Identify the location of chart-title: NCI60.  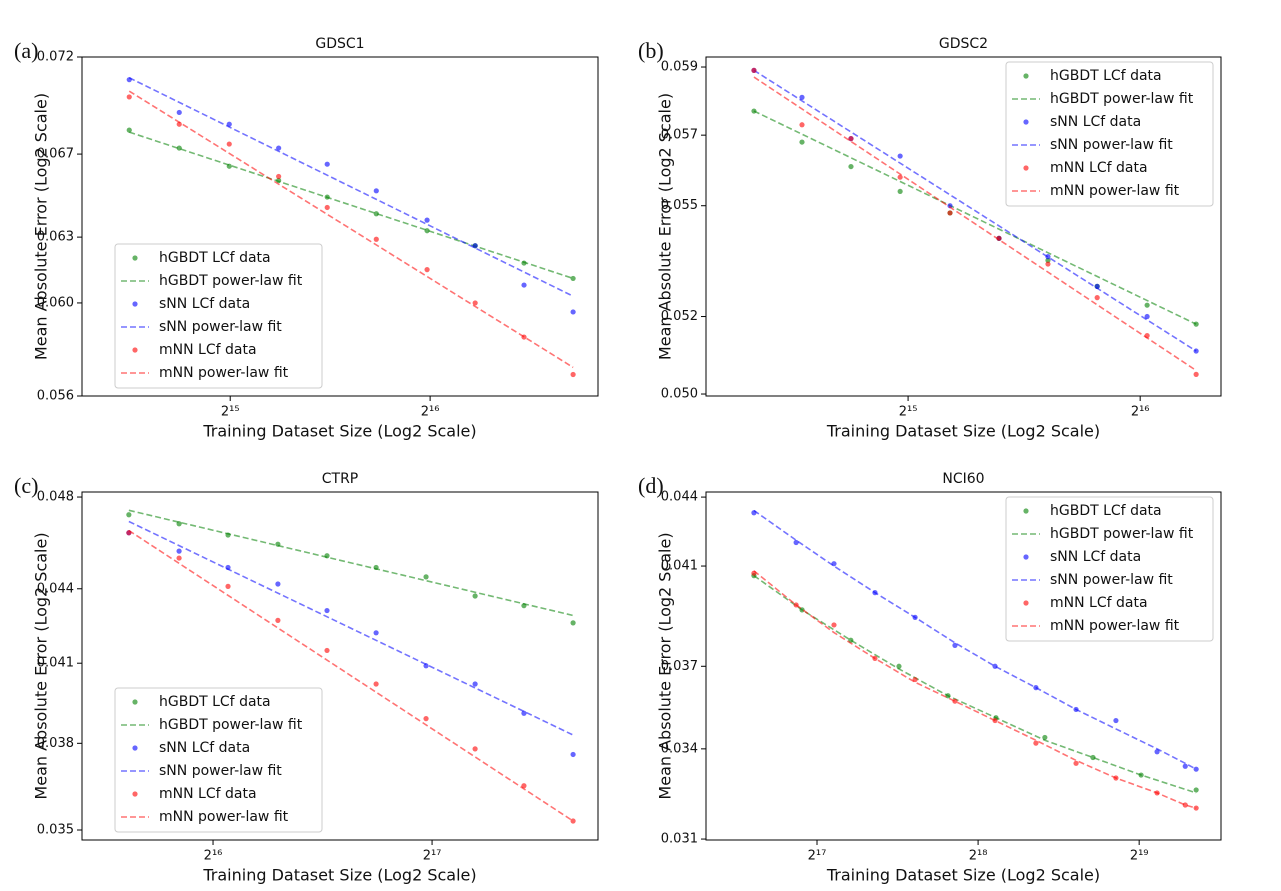
(963, 479).